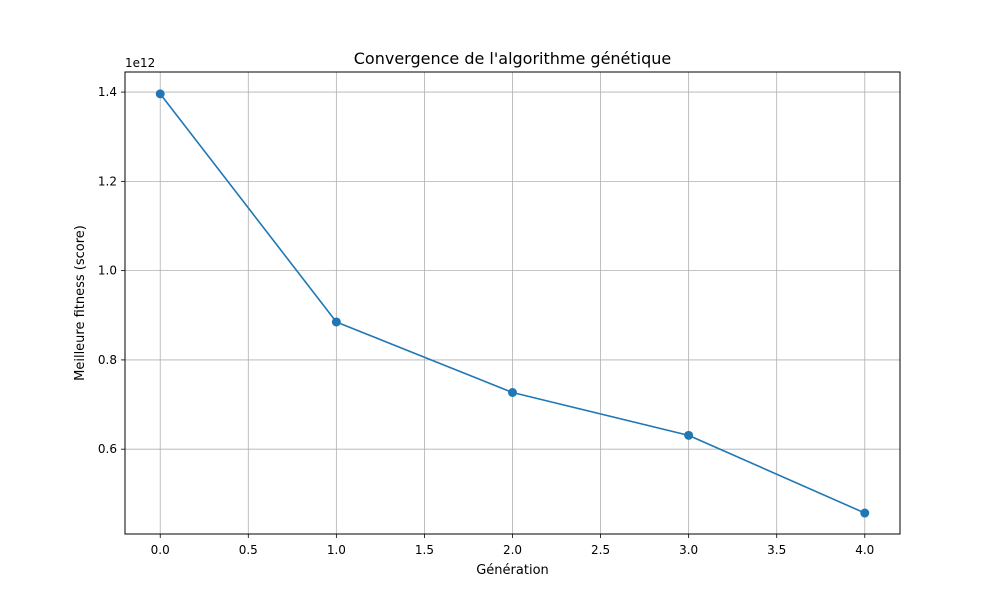  Describe the element at coordinates (424, 550) in the screenshot. I see `x-tick-label: 1.5` at that location.